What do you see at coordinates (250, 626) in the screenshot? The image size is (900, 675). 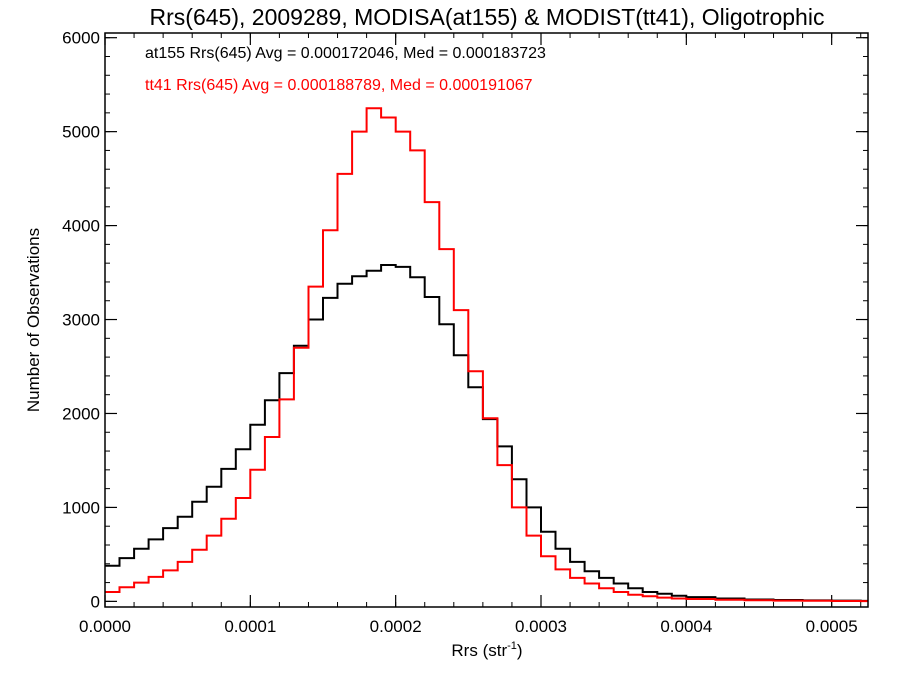 I see `x-tick-label: 0.0001` at bounding box center [250, 626].